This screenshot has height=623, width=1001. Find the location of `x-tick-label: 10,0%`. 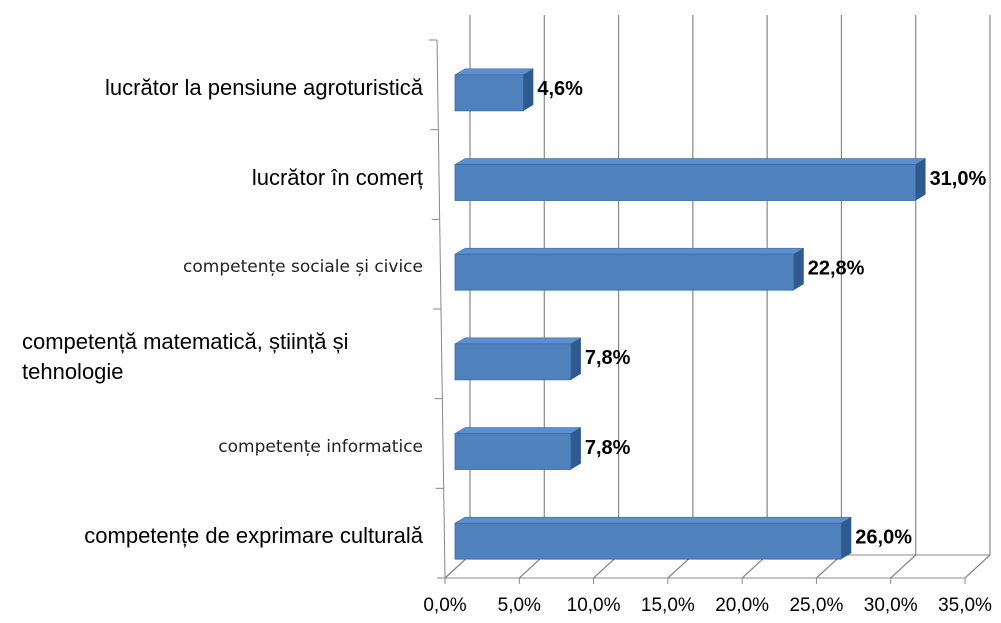

x-tick-label: 10,0% is located at coordinates (594, 605).